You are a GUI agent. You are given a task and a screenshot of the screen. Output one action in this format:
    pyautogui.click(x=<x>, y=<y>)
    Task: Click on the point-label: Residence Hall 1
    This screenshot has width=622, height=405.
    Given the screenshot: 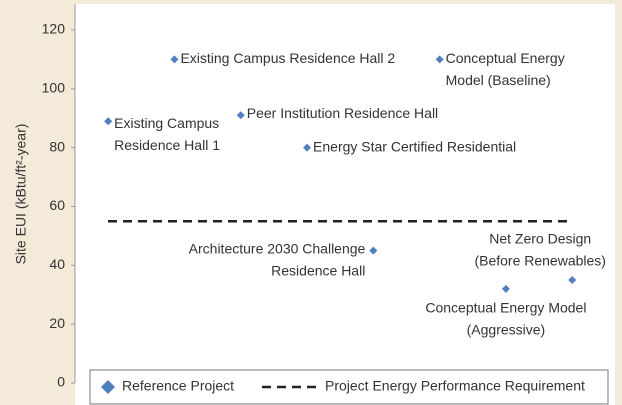 What is the action you would take?
    pyautogui.click(x=167, y=145)
    